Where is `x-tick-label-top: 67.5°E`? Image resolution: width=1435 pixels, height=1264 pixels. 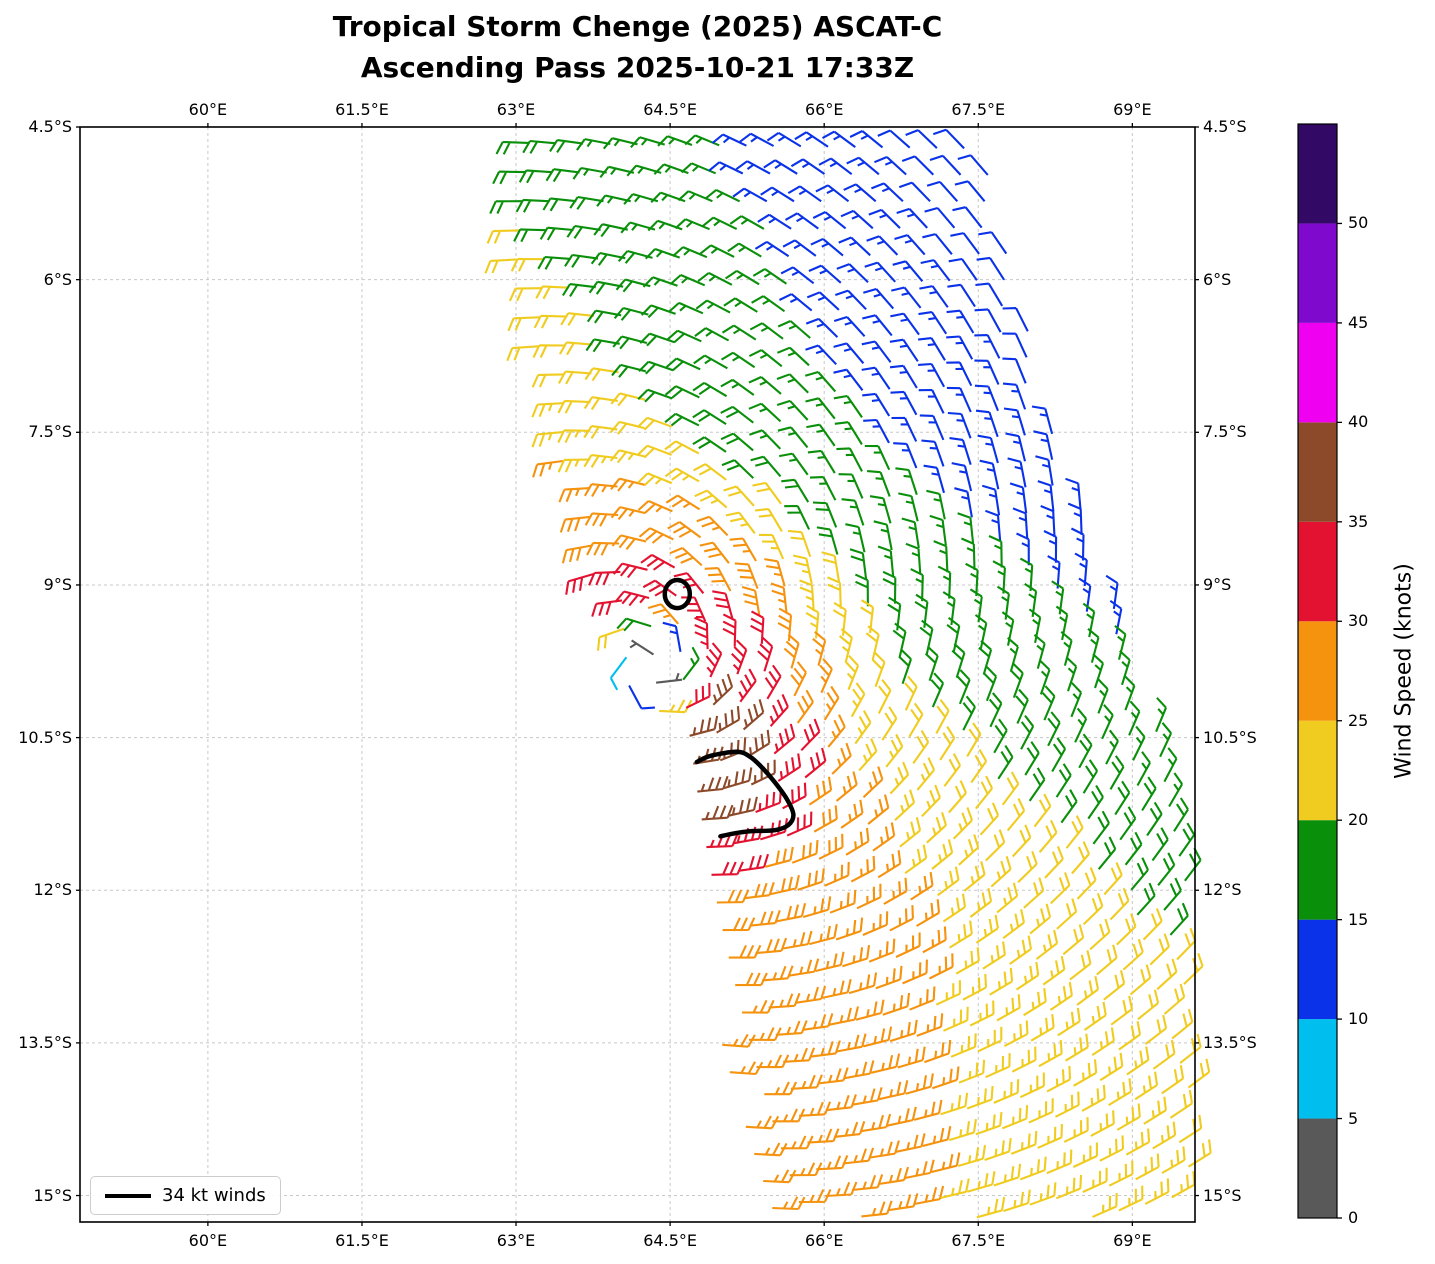 x-tick-label-top: 67.5°E is located at coordinates (978, 109).